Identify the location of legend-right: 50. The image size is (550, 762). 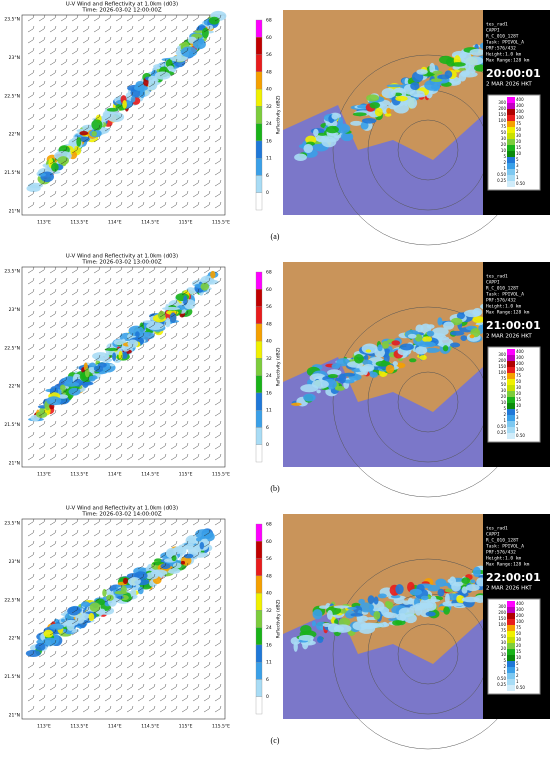
(519, 633).